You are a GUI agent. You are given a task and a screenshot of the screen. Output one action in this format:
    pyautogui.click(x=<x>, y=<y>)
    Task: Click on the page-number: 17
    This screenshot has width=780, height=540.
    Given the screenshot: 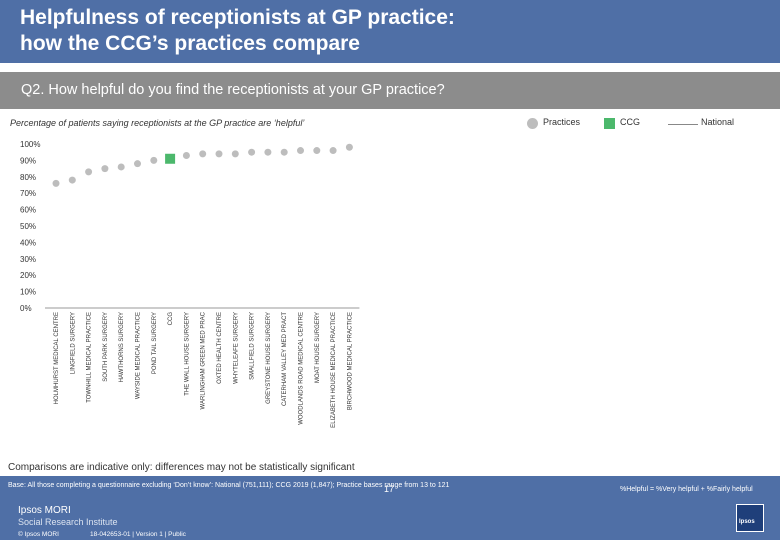 What is the action you would take?
    pyautogui.click(x=389, y=489)
    